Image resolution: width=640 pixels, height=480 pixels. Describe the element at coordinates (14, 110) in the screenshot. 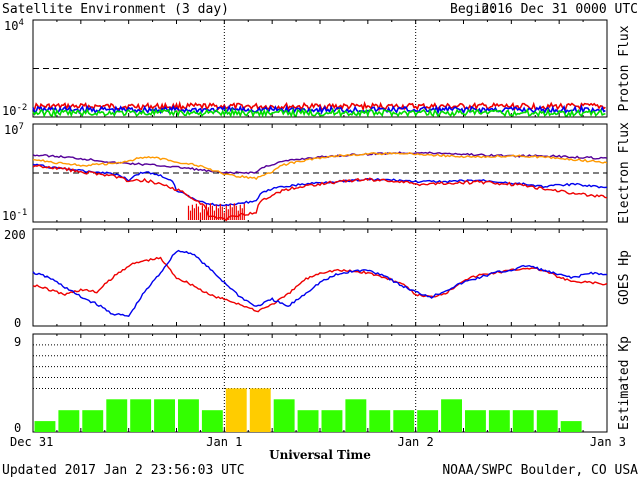

I see `y-tick-proton-min: 10-2` at that location.